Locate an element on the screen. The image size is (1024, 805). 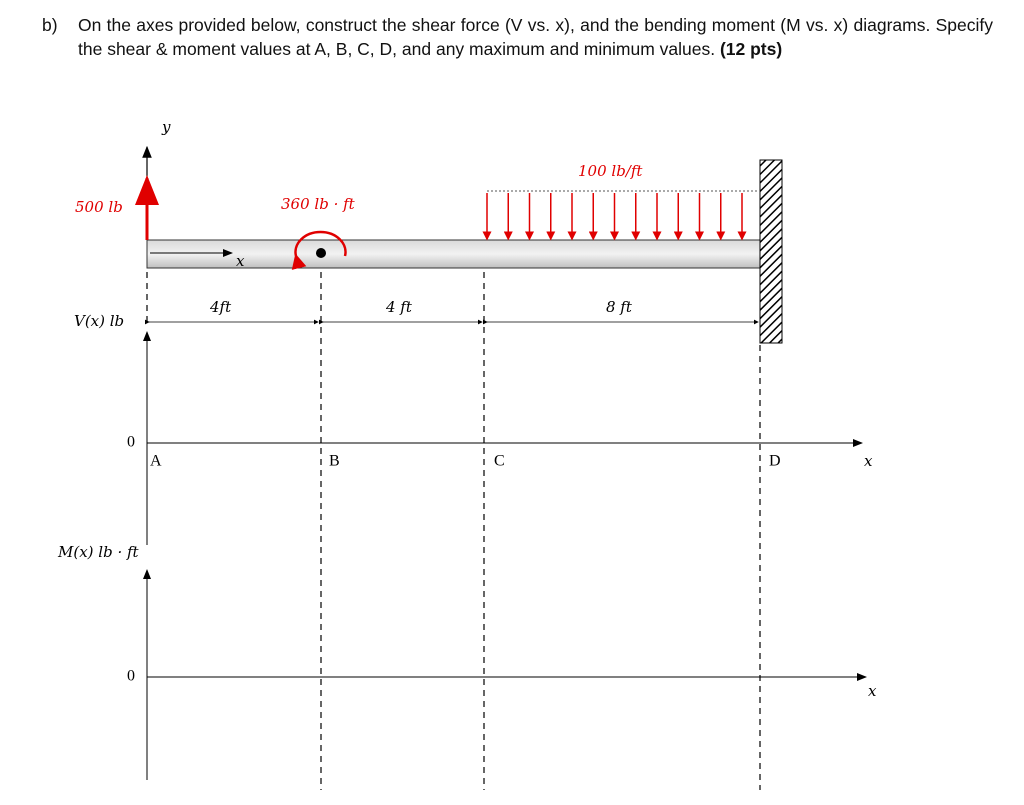
point-label: C is located at coordinates (499, 461).